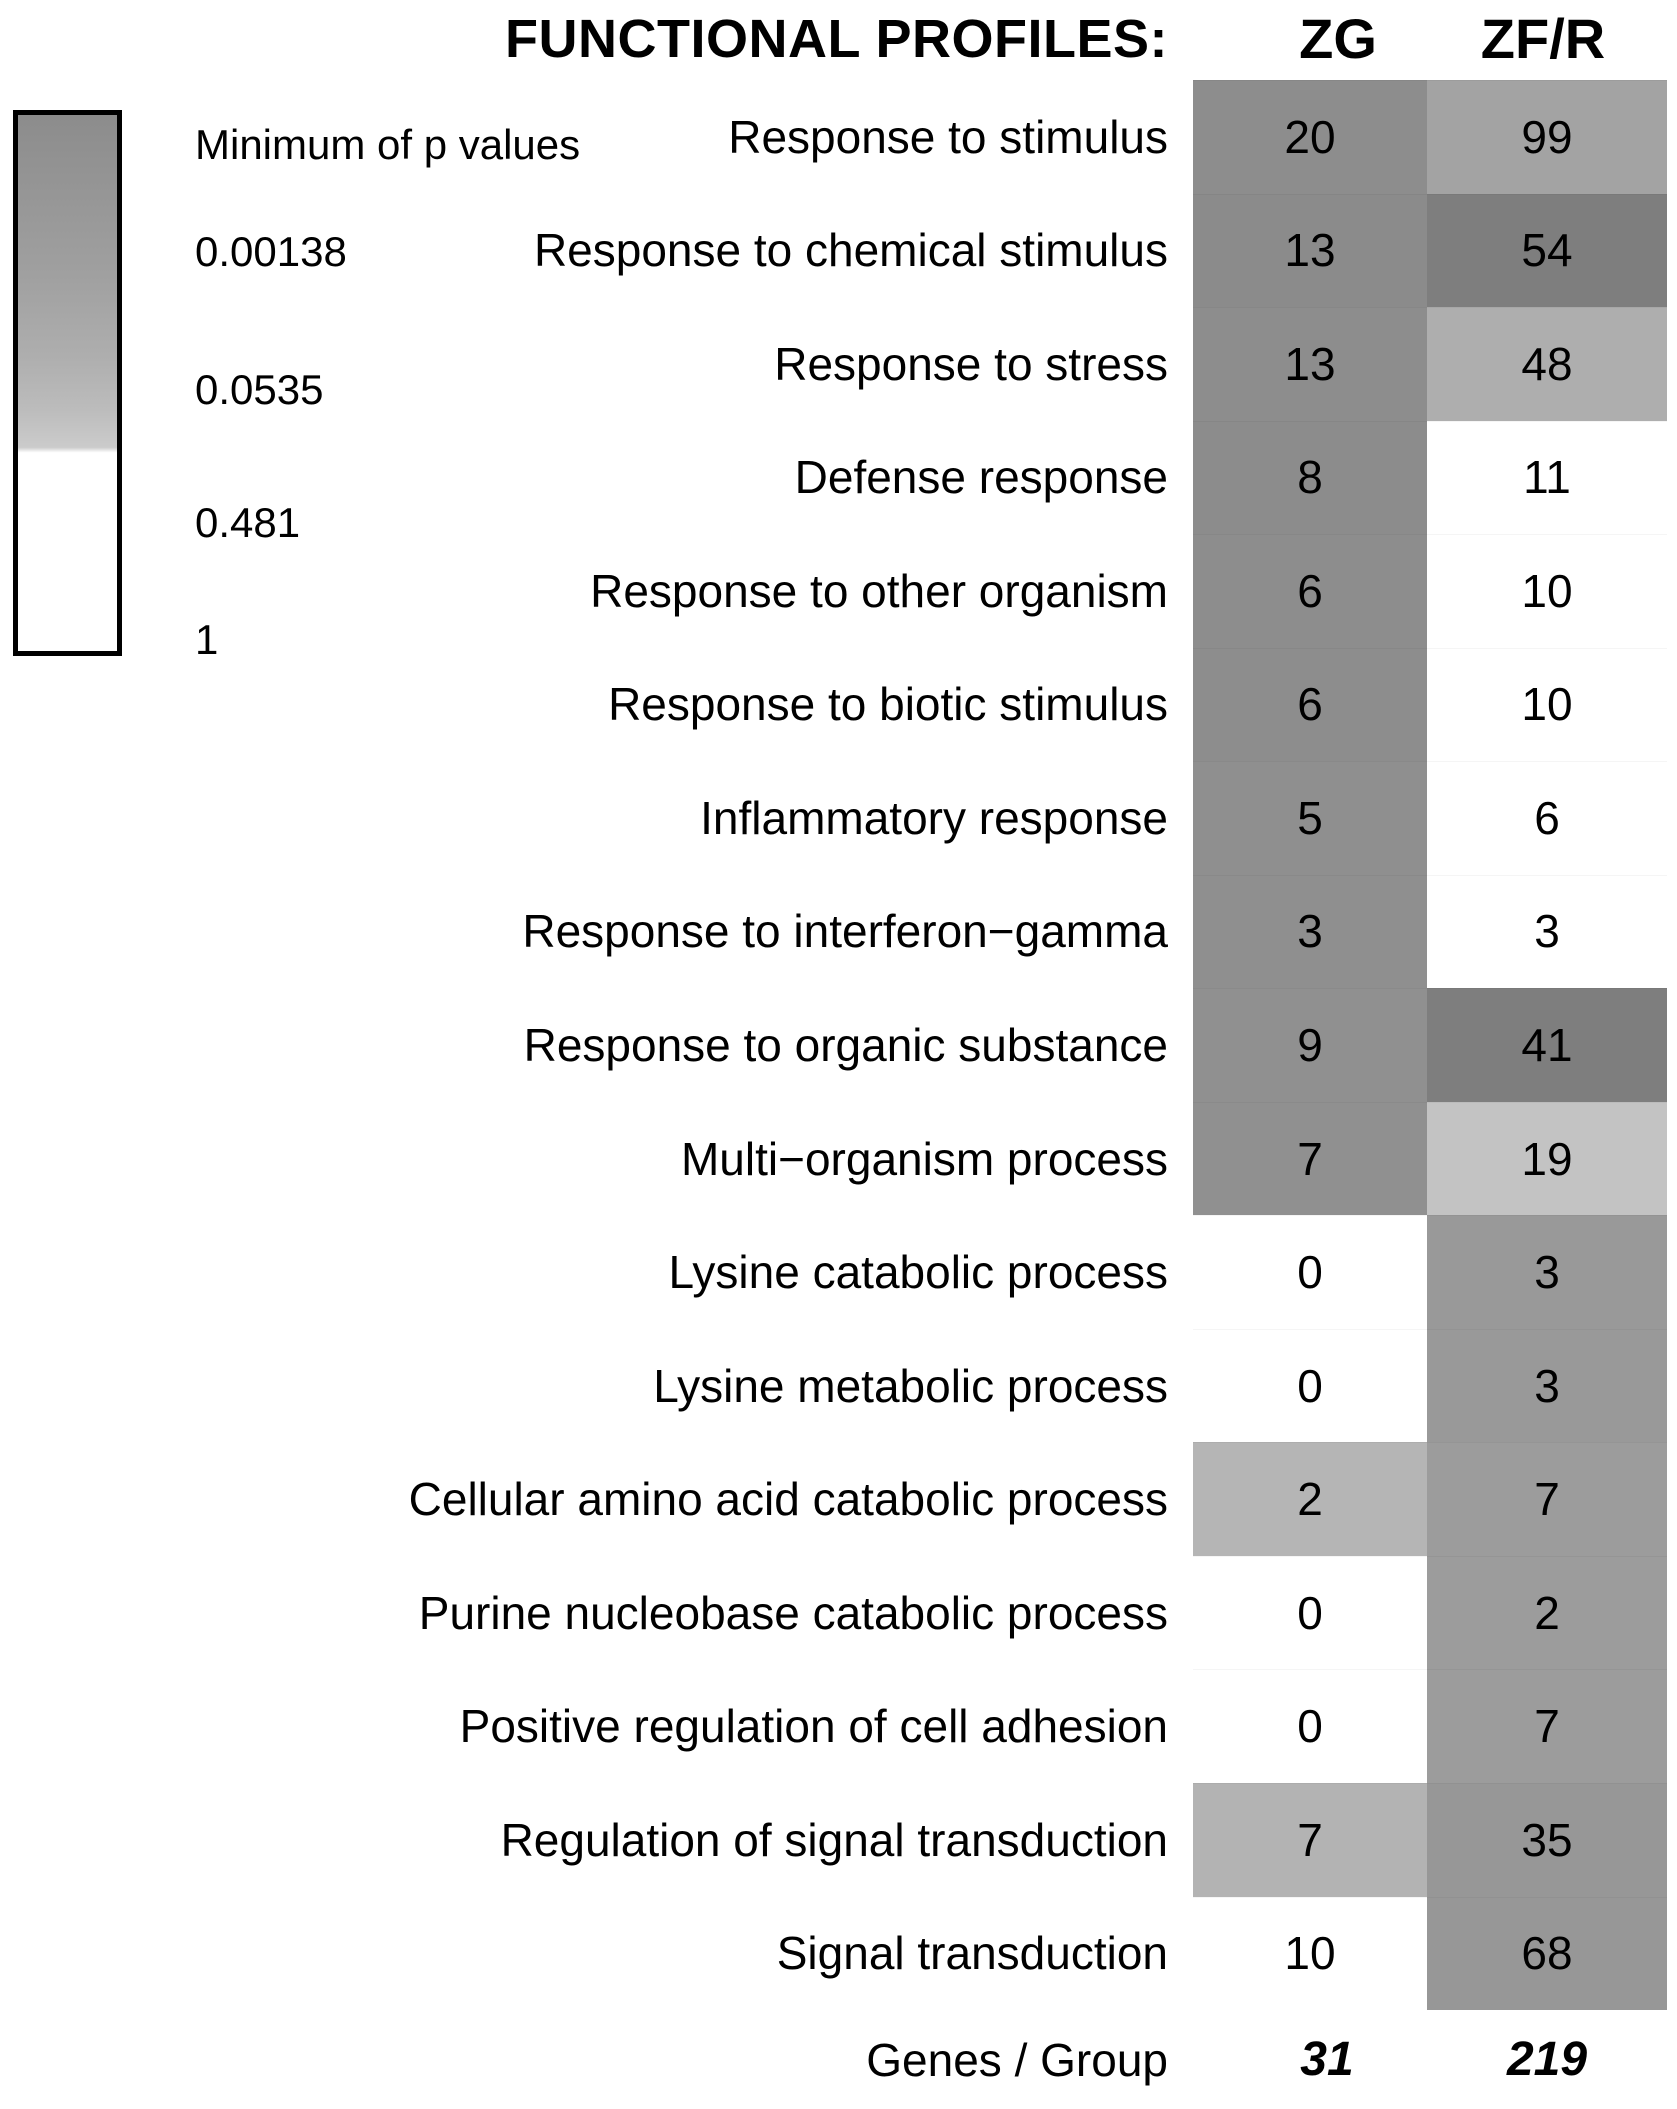 This screenshot has height=2109, width=1677. Describe the element at coordinates (879, 590) in the screenshot. I see `row-label: Response to other organism` at that location.